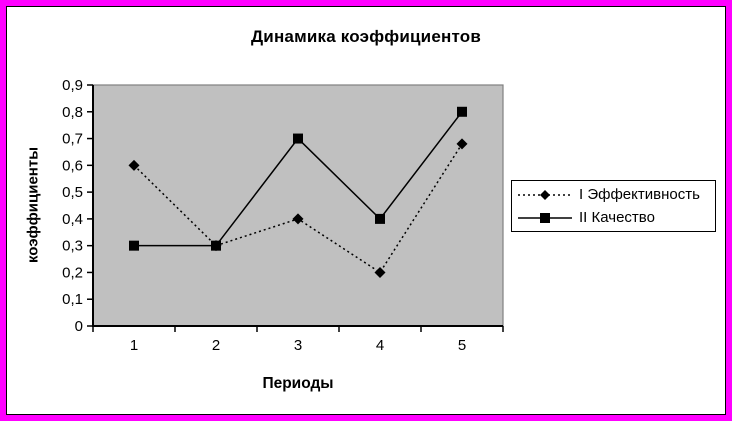  Describe the element at coordinates (79, 326) in the screenshot. I see `y-tick-label: 0` at that location.